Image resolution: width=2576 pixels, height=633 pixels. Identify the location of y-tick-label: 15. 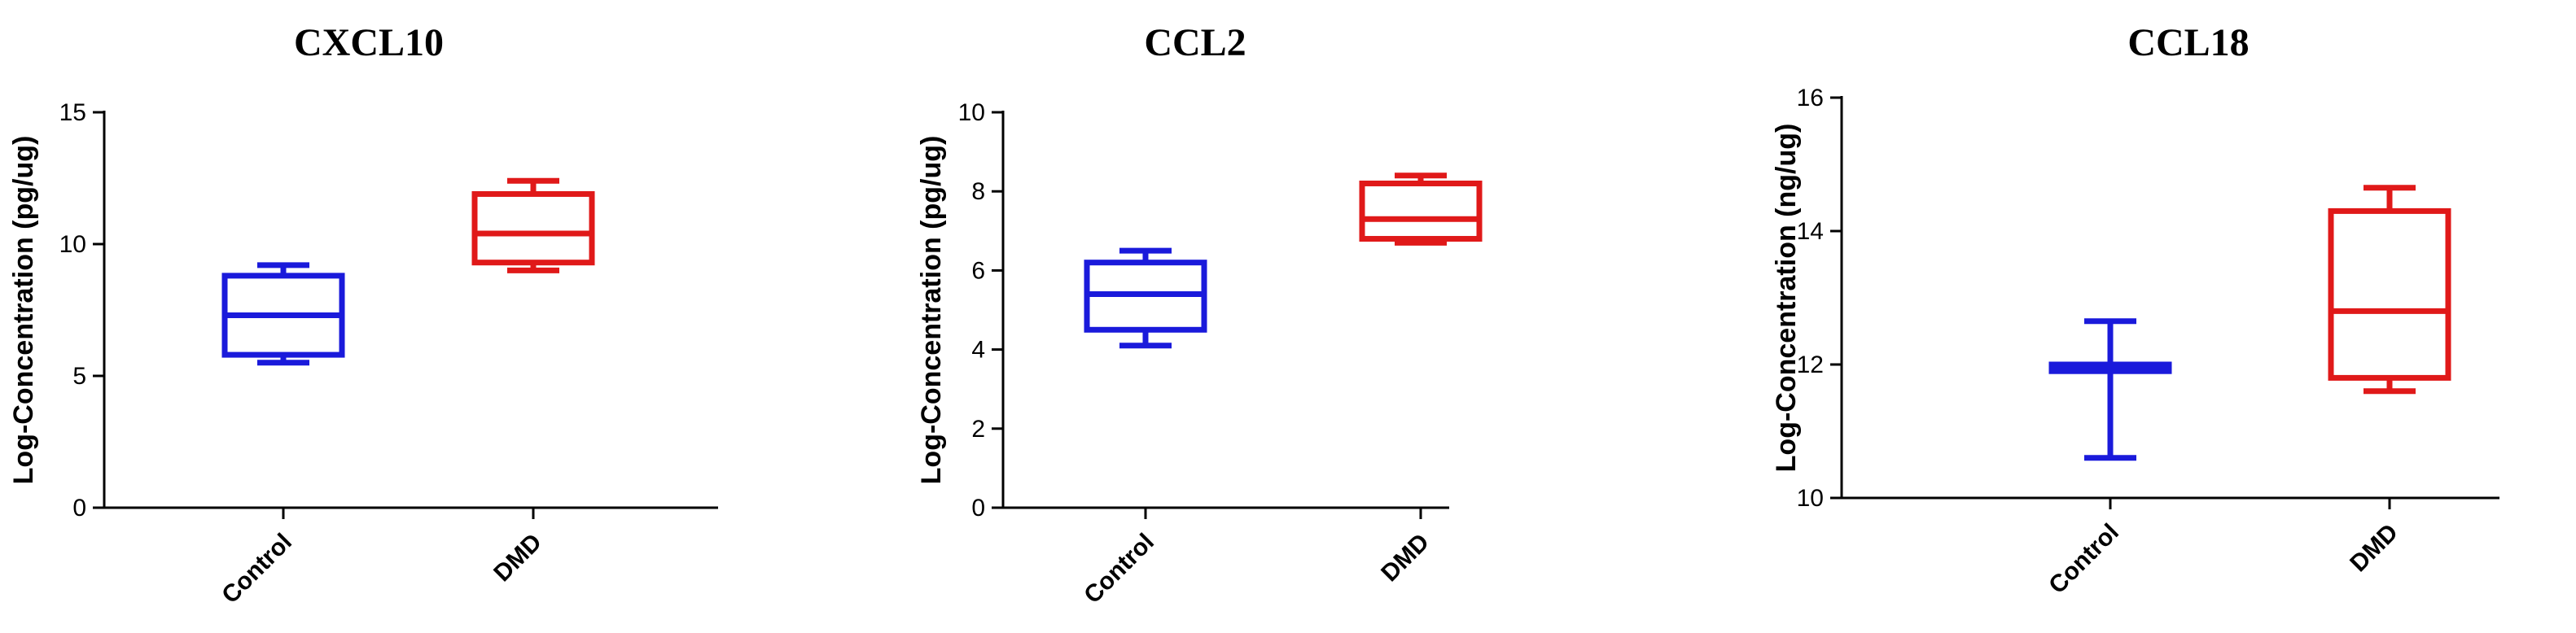
(72, 112).